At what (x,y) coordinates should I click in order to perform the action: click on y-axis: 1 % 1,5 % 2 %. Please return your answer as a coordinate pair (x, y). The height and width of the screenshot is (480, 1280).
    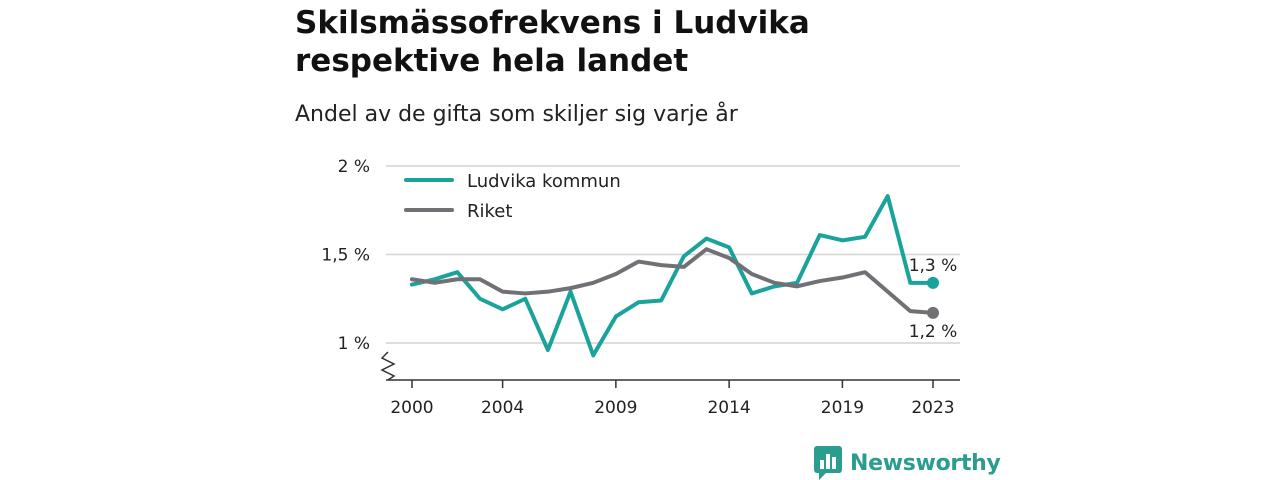
    Looking at the image, I should click on (345, 255).